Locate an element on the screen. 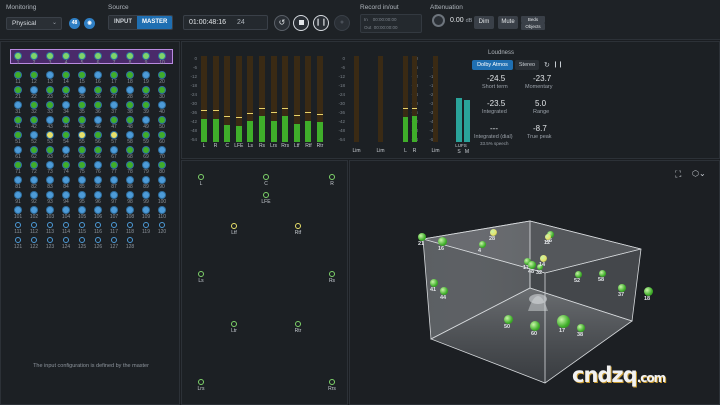 Image resolution: width=720 pixels, height=405 pixels. speaker-c is located at coordinates (266, 177).